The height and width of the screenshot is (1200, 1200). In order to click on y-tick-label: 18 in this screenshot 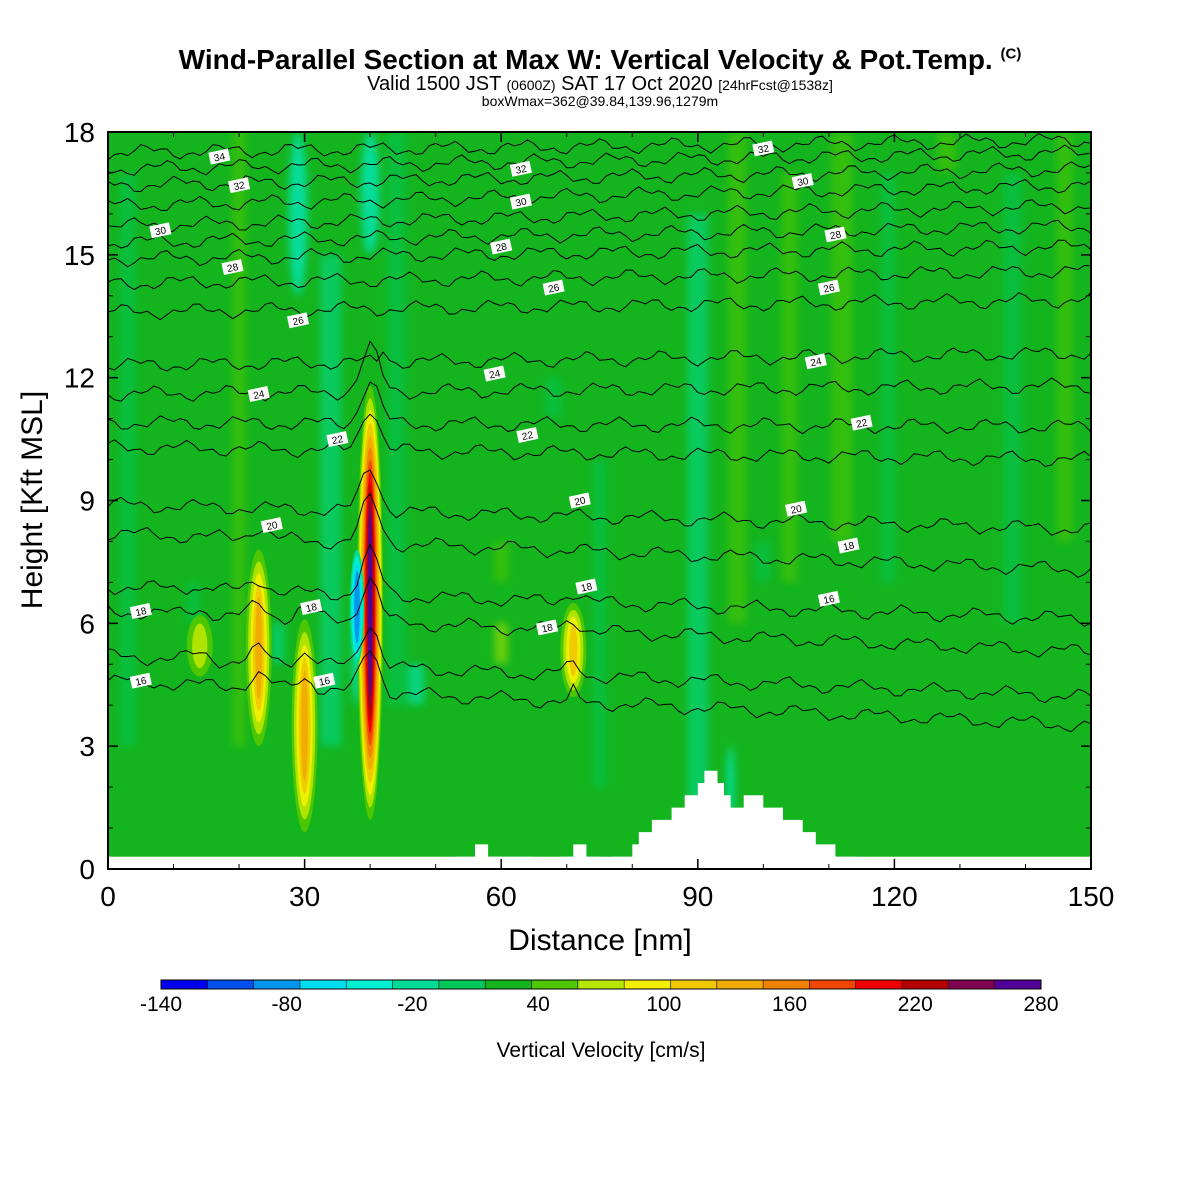, I will do `click(79, 132)`.